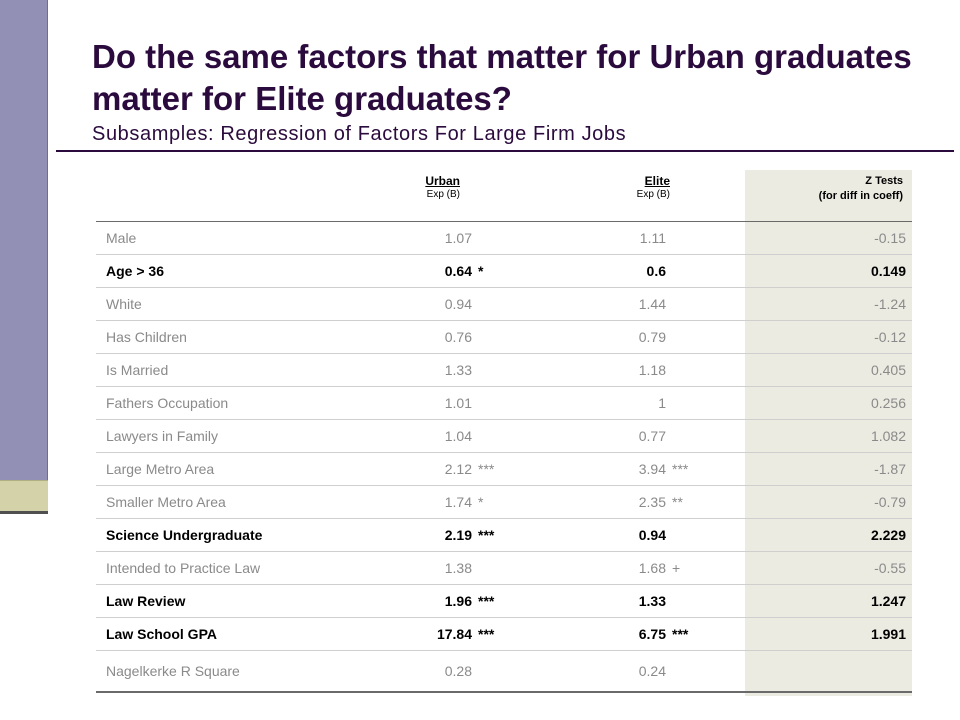 Image resolution: width=960 pixels, height=720 pixels. I want to click on elite-value: 1.44, so click(589, 304).